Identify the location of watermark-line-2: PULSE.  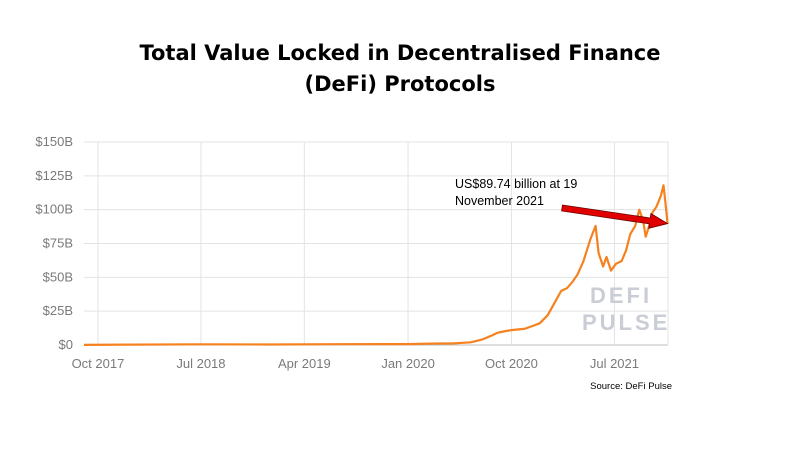
(626, 322).